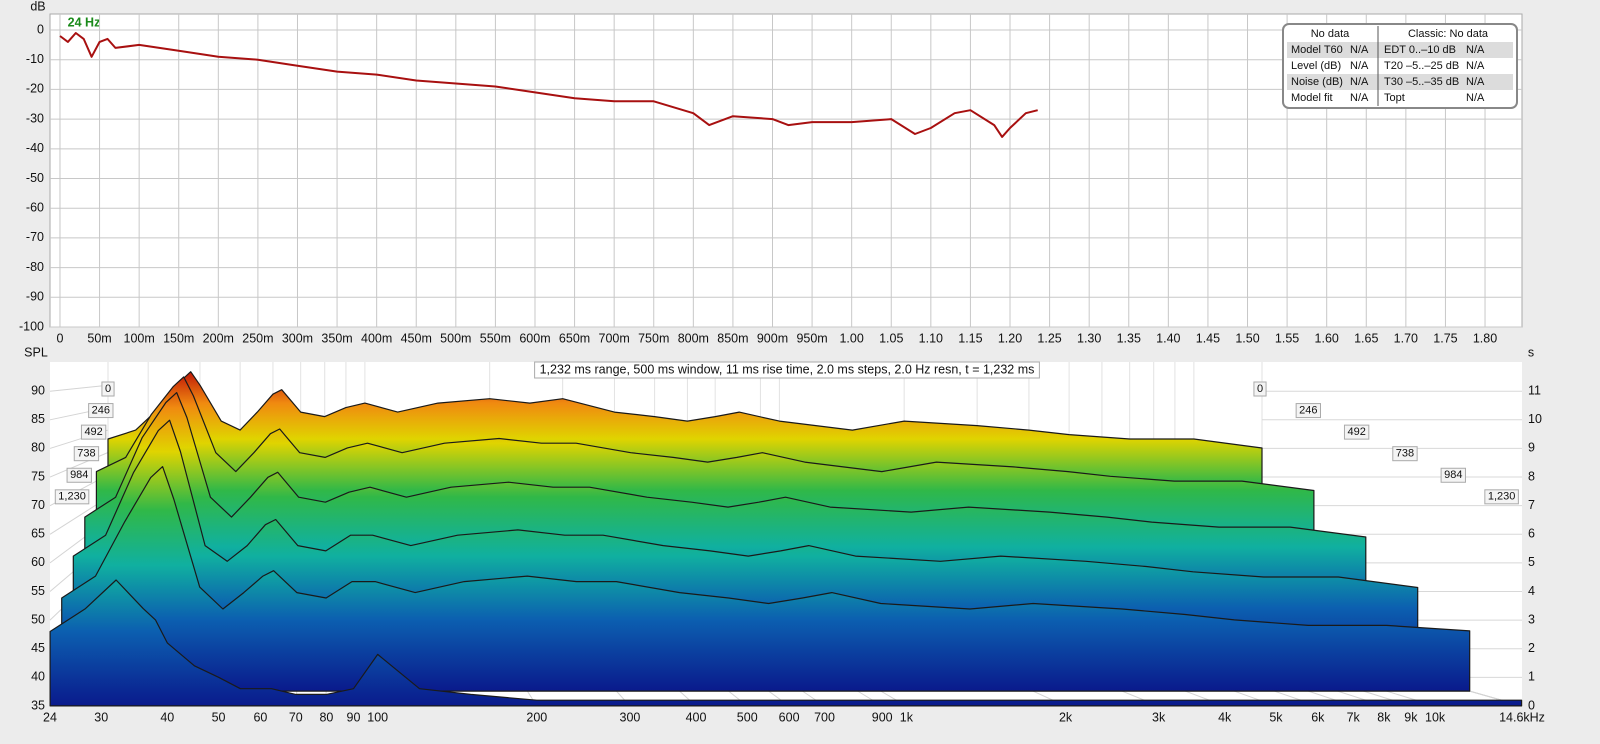 The width and height of the screenshot is (1600, 744). What do you see at coordinates (1208, 338) in the screenshot?
I see `x-tick-label: 1.45` at bounding box center [1208, 338].